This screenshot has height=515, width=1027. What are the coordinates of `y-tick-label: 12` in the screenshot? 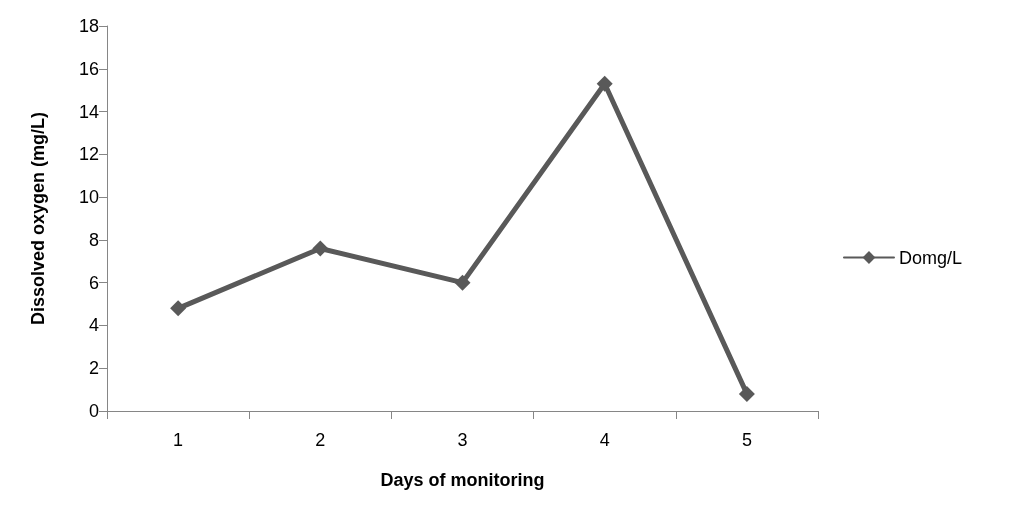 It's located at (88, 154).